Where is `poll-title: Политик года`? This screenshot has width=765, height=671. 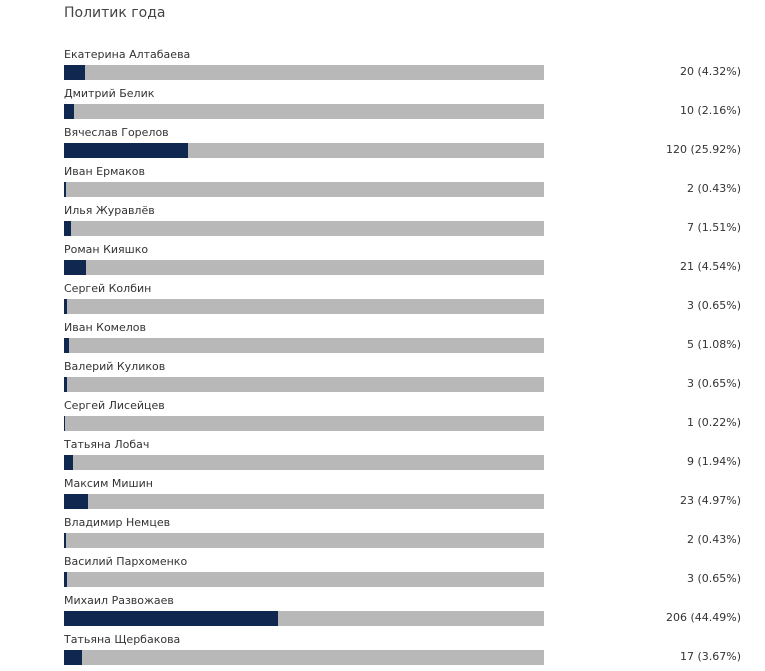 poll-title: Политик года is located at coordinates (115, 13).